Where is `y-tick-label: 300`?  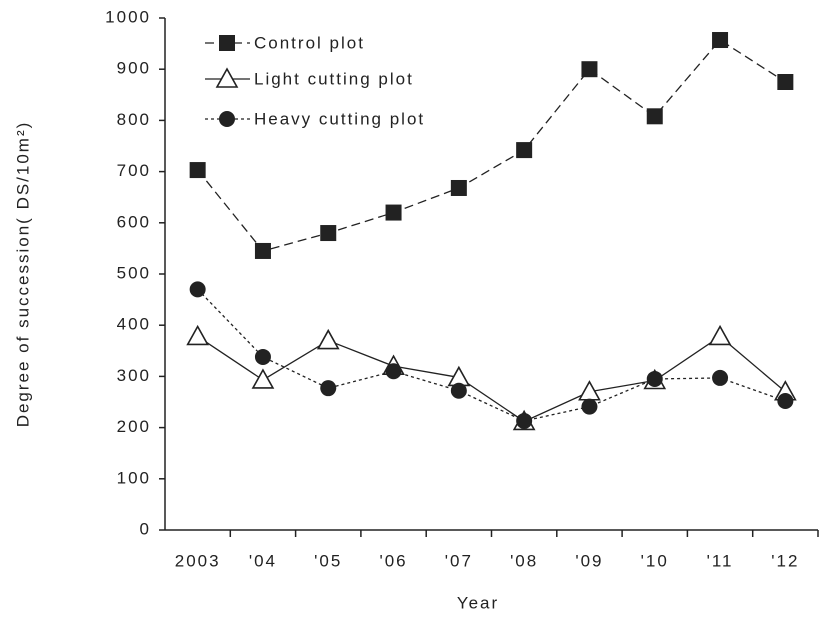
y-tick-label: 300 is located at coordinates (134, 375).